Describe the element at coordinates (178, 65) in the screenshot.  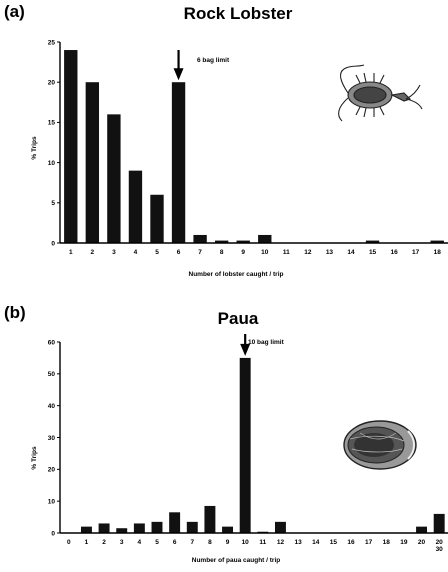
I see `panel-a-limit-arrow-icon` at that location.